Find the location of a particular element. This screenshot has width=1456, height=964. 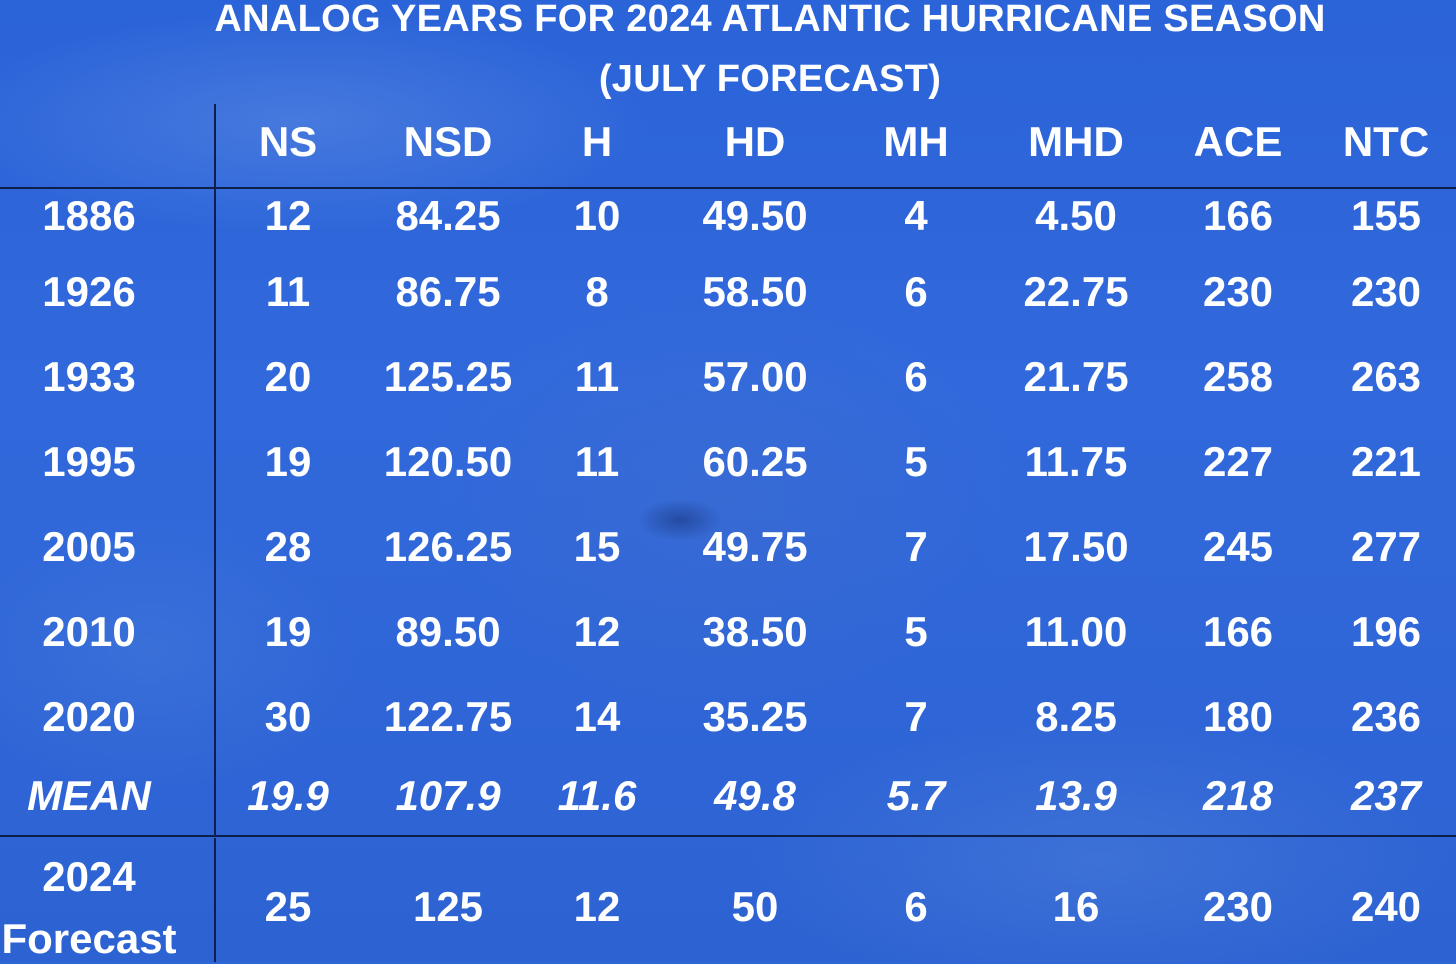

forecast-row-label-text: Forecast is located at coordinates (89, 938).